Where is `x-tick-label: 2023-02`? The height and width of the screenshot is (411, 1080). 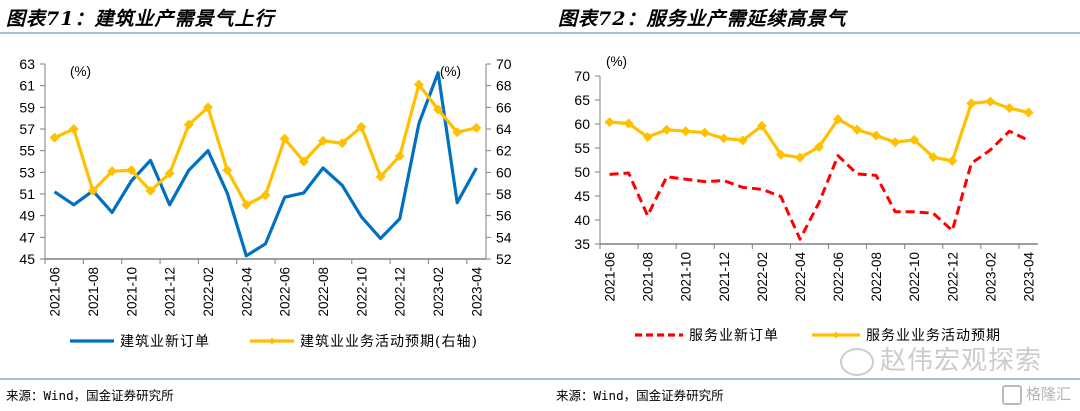
x-tick-label: 2023-02 is located at coordinates (990, 277).